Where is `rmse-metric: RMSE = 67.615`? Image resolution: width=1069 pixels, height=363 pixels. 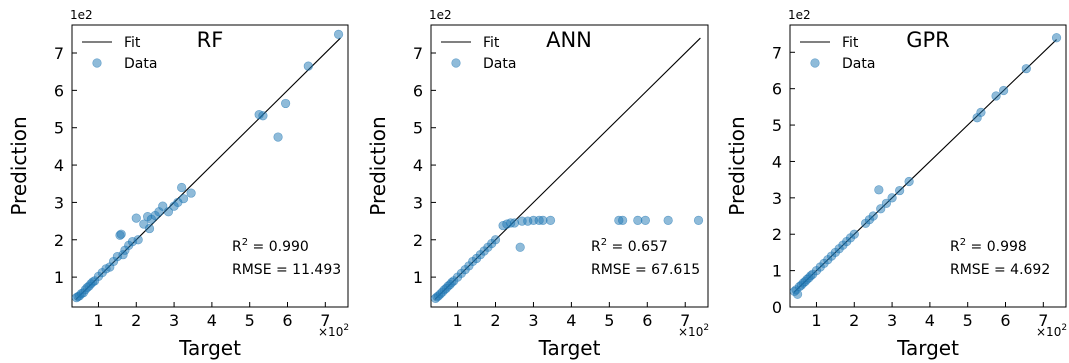
rmse-metric: RMSE = 67.615 is located at coordinates (645, 270).